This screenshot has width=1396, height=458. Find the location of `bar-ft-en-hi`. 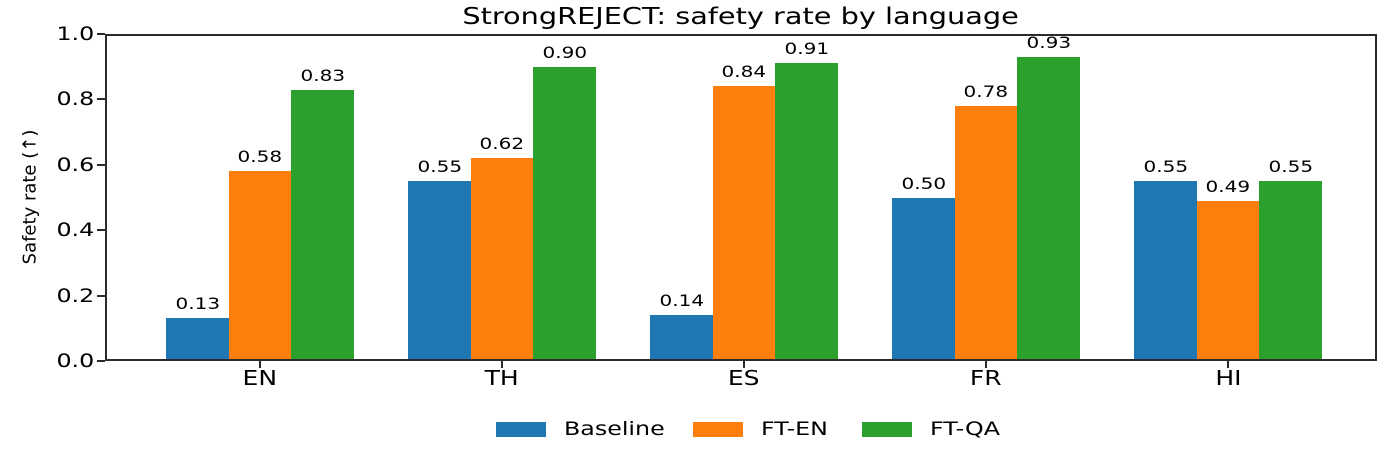

bar-ft-en-hi is located at coordinates (1228, 280).